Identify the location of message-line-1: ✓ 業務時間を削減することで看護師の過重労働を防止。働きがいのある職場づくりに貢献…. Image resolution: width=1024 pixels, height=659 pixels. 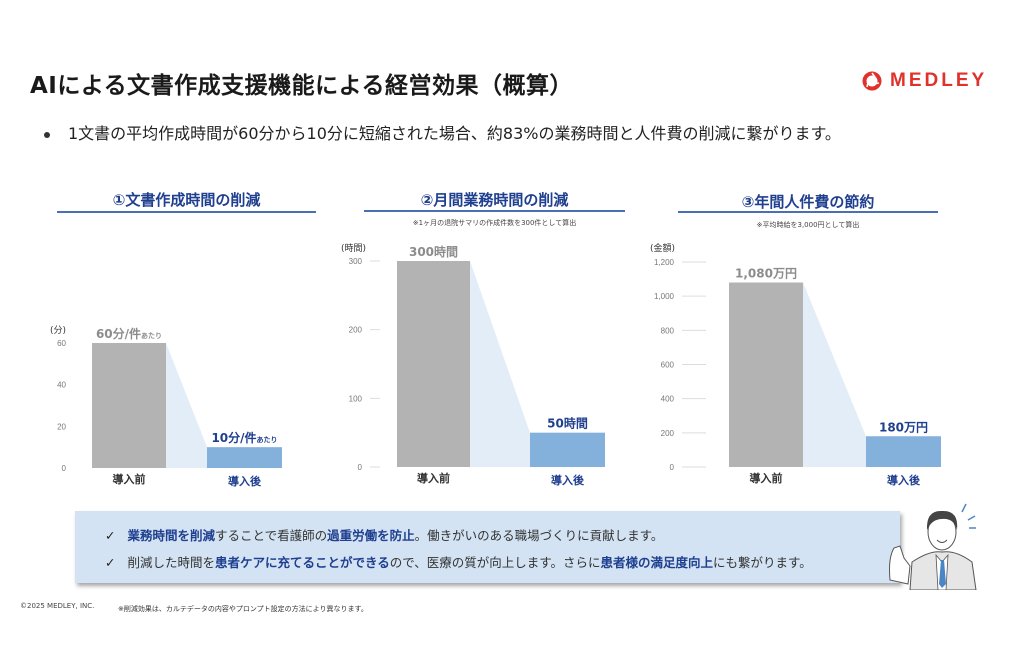
(384, 534).